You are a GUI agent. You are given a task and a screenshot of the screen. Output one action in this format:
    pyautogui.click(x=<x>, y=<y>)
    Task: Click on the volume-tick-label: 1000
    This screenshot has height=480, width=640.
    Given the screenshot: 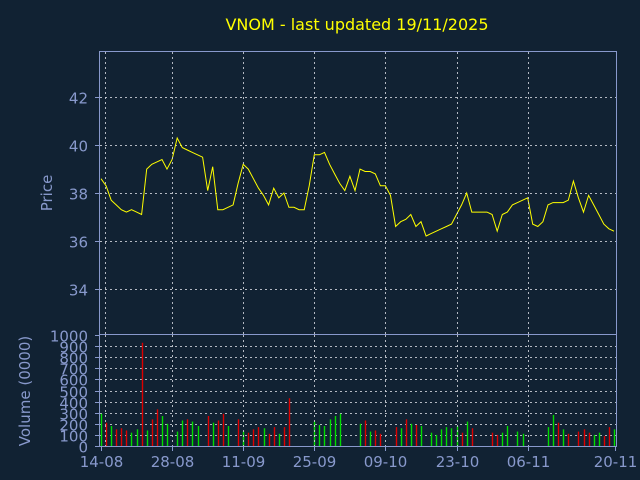 What is the action you would take?
    pyautogui.click(x=69, y=337)
    